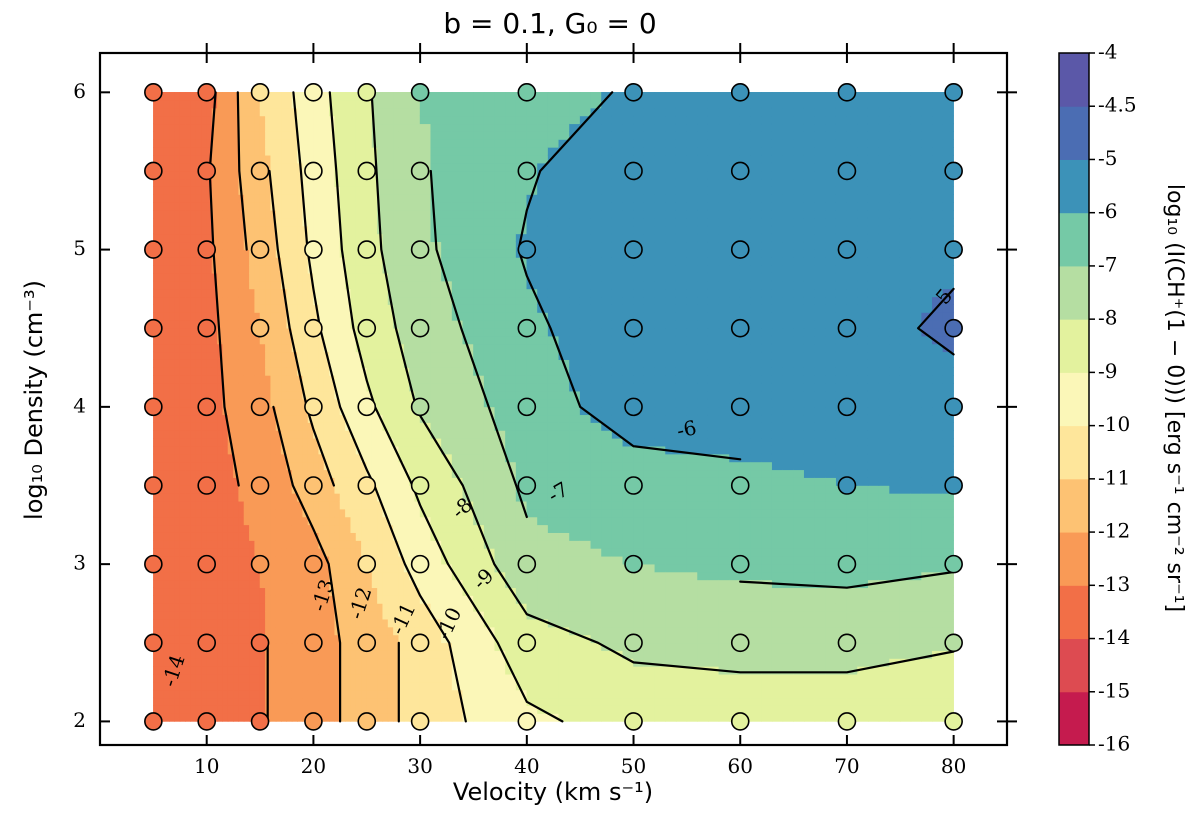 The height and width of the screenshot is (816, 1200). I want to click on colorbar-tick-label: -12, so click(1114, 531).